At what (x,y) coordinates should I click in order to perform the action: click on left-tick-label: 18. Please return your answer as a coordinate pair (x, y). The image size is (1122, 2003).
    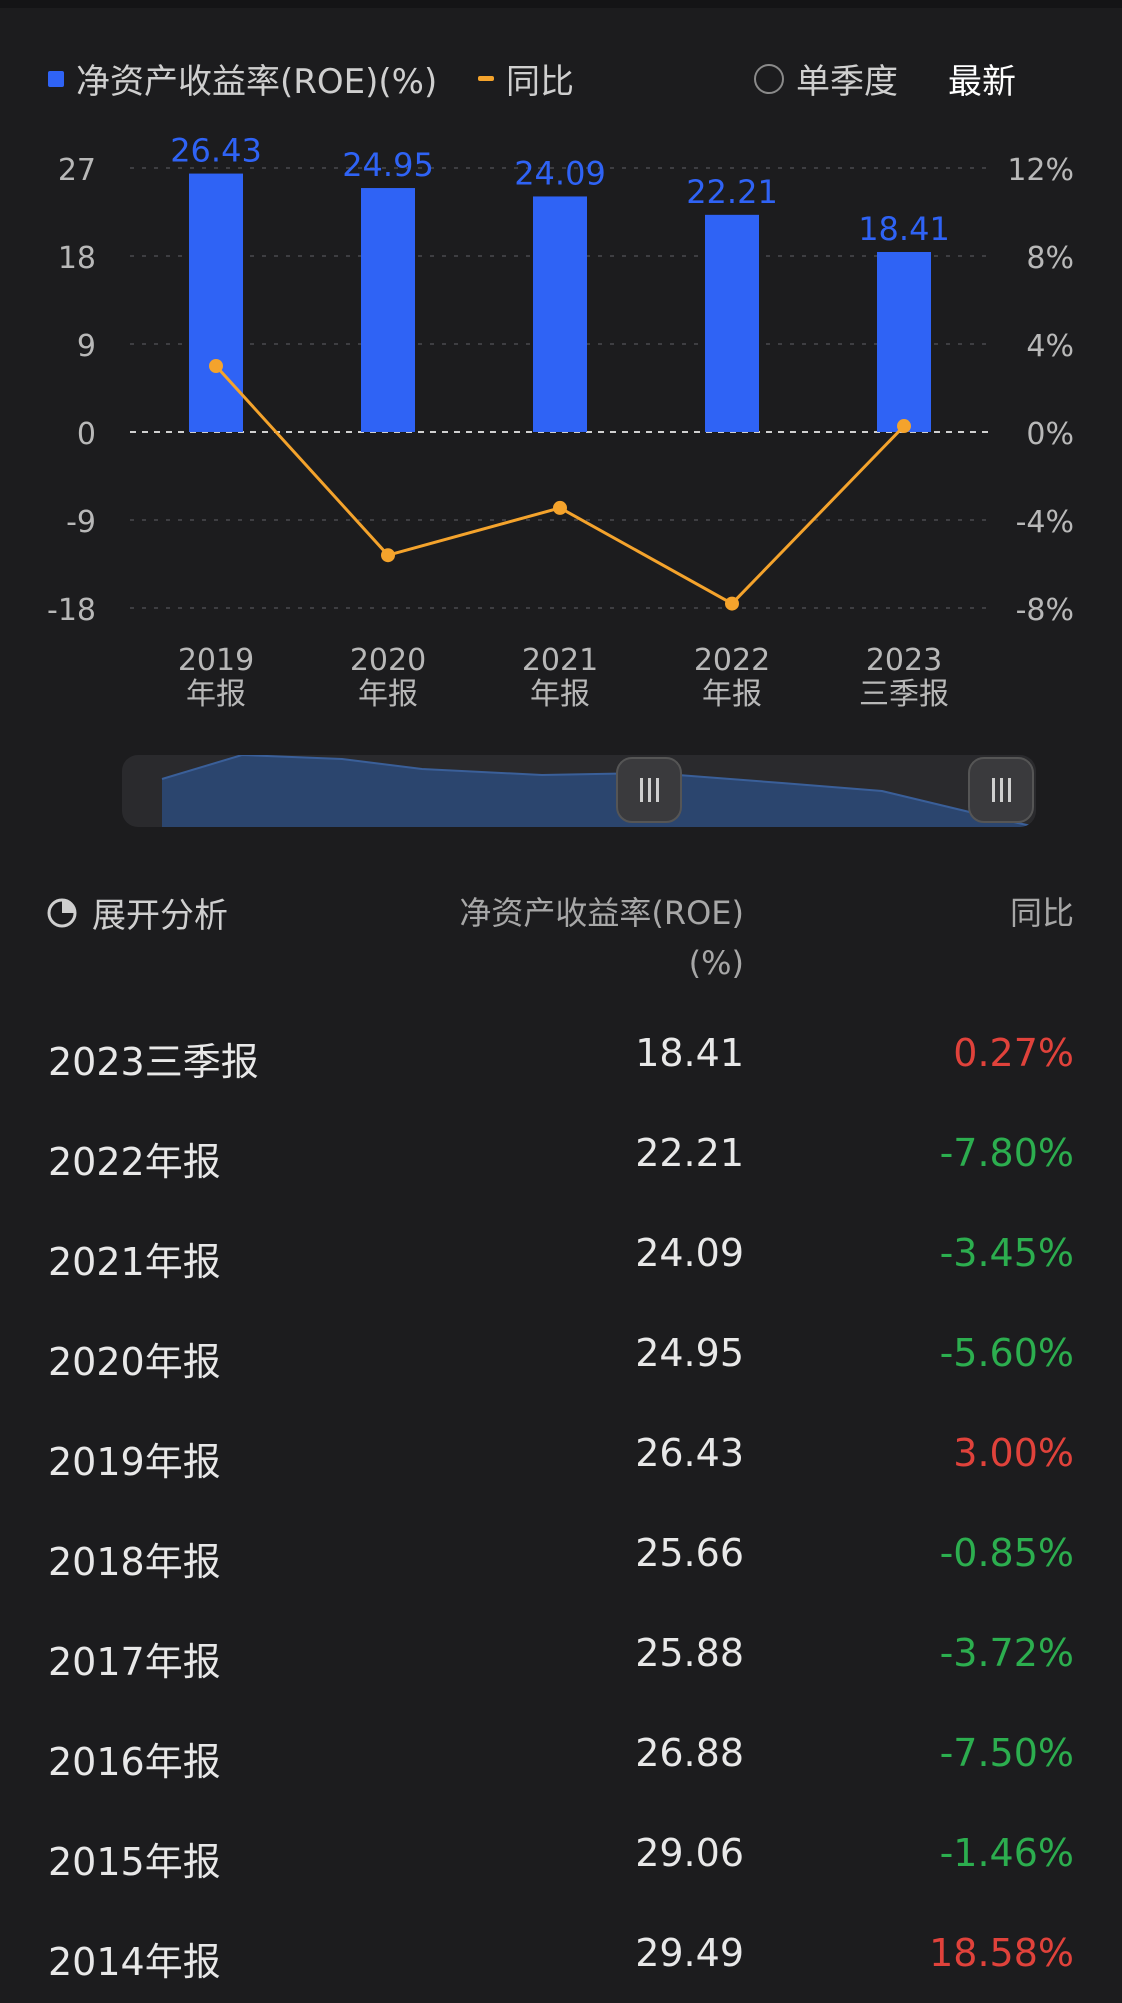
    Looking at the image, I should click on (77, 258).